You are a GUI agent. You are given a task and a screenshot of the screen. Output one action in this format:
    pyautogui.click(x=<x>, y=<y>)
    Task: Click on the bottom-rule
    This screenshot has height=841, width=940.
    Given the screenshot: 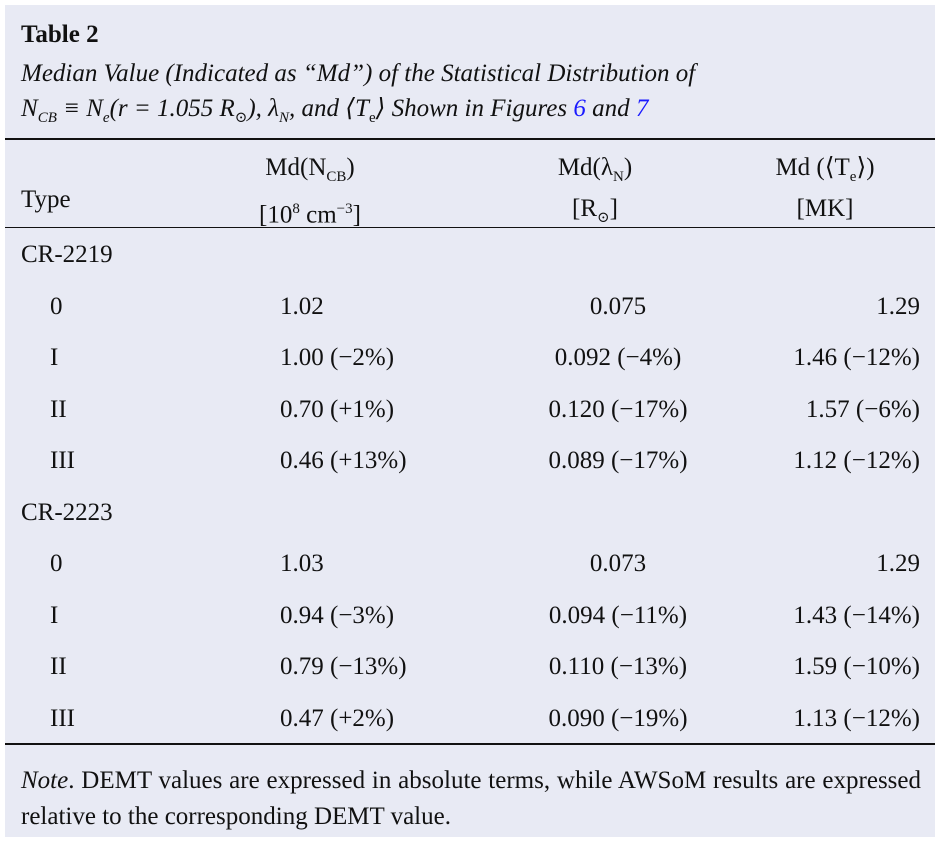 What is the action you would take?
    pyautogui.click(x=470, y=744)
    